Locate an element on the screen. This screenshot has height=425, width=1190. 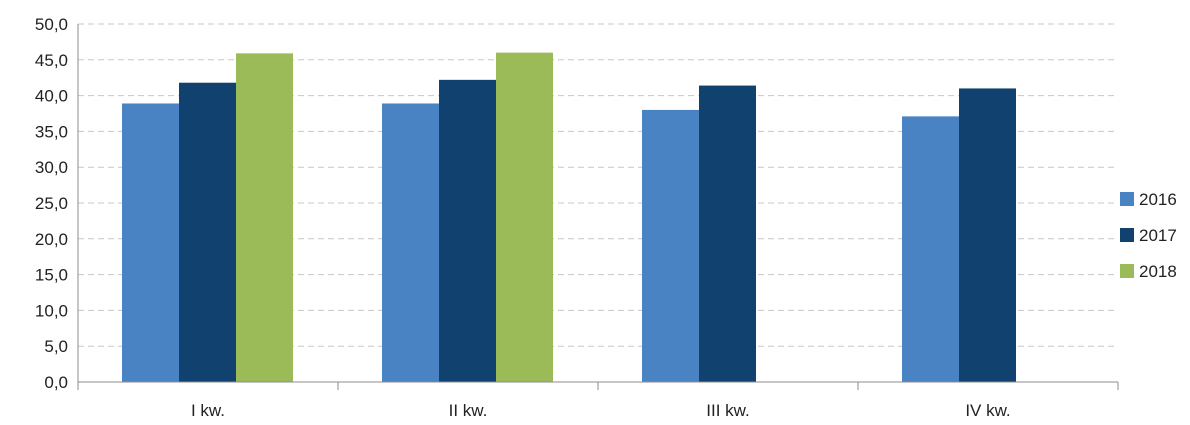
x-category-label: I kw. is located at coordinates (208, 410).